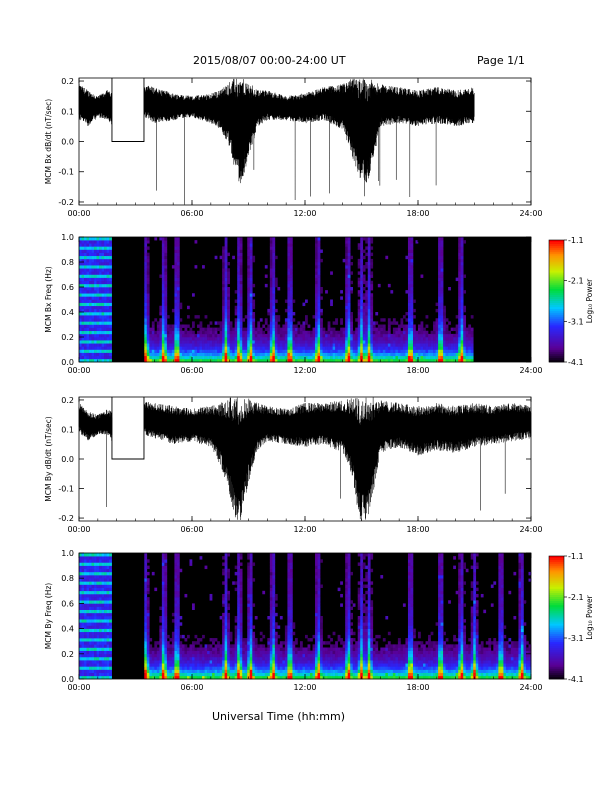 The width and height of the screenshot is (612, 792). Describe the element at coordinates (48, 616) in the screenshot. I see `y-axis-title: MCM By Freq (Hz)` at that location.